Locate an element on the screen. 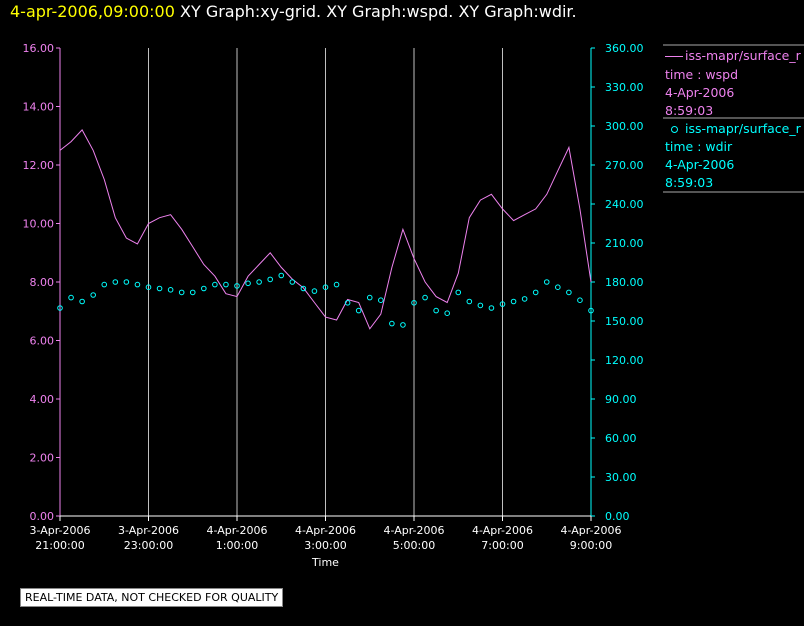 The width and height of the screenshot is (804, 626). legend-wspd-time: 8:59:03 is located at coordinates (689, 110).